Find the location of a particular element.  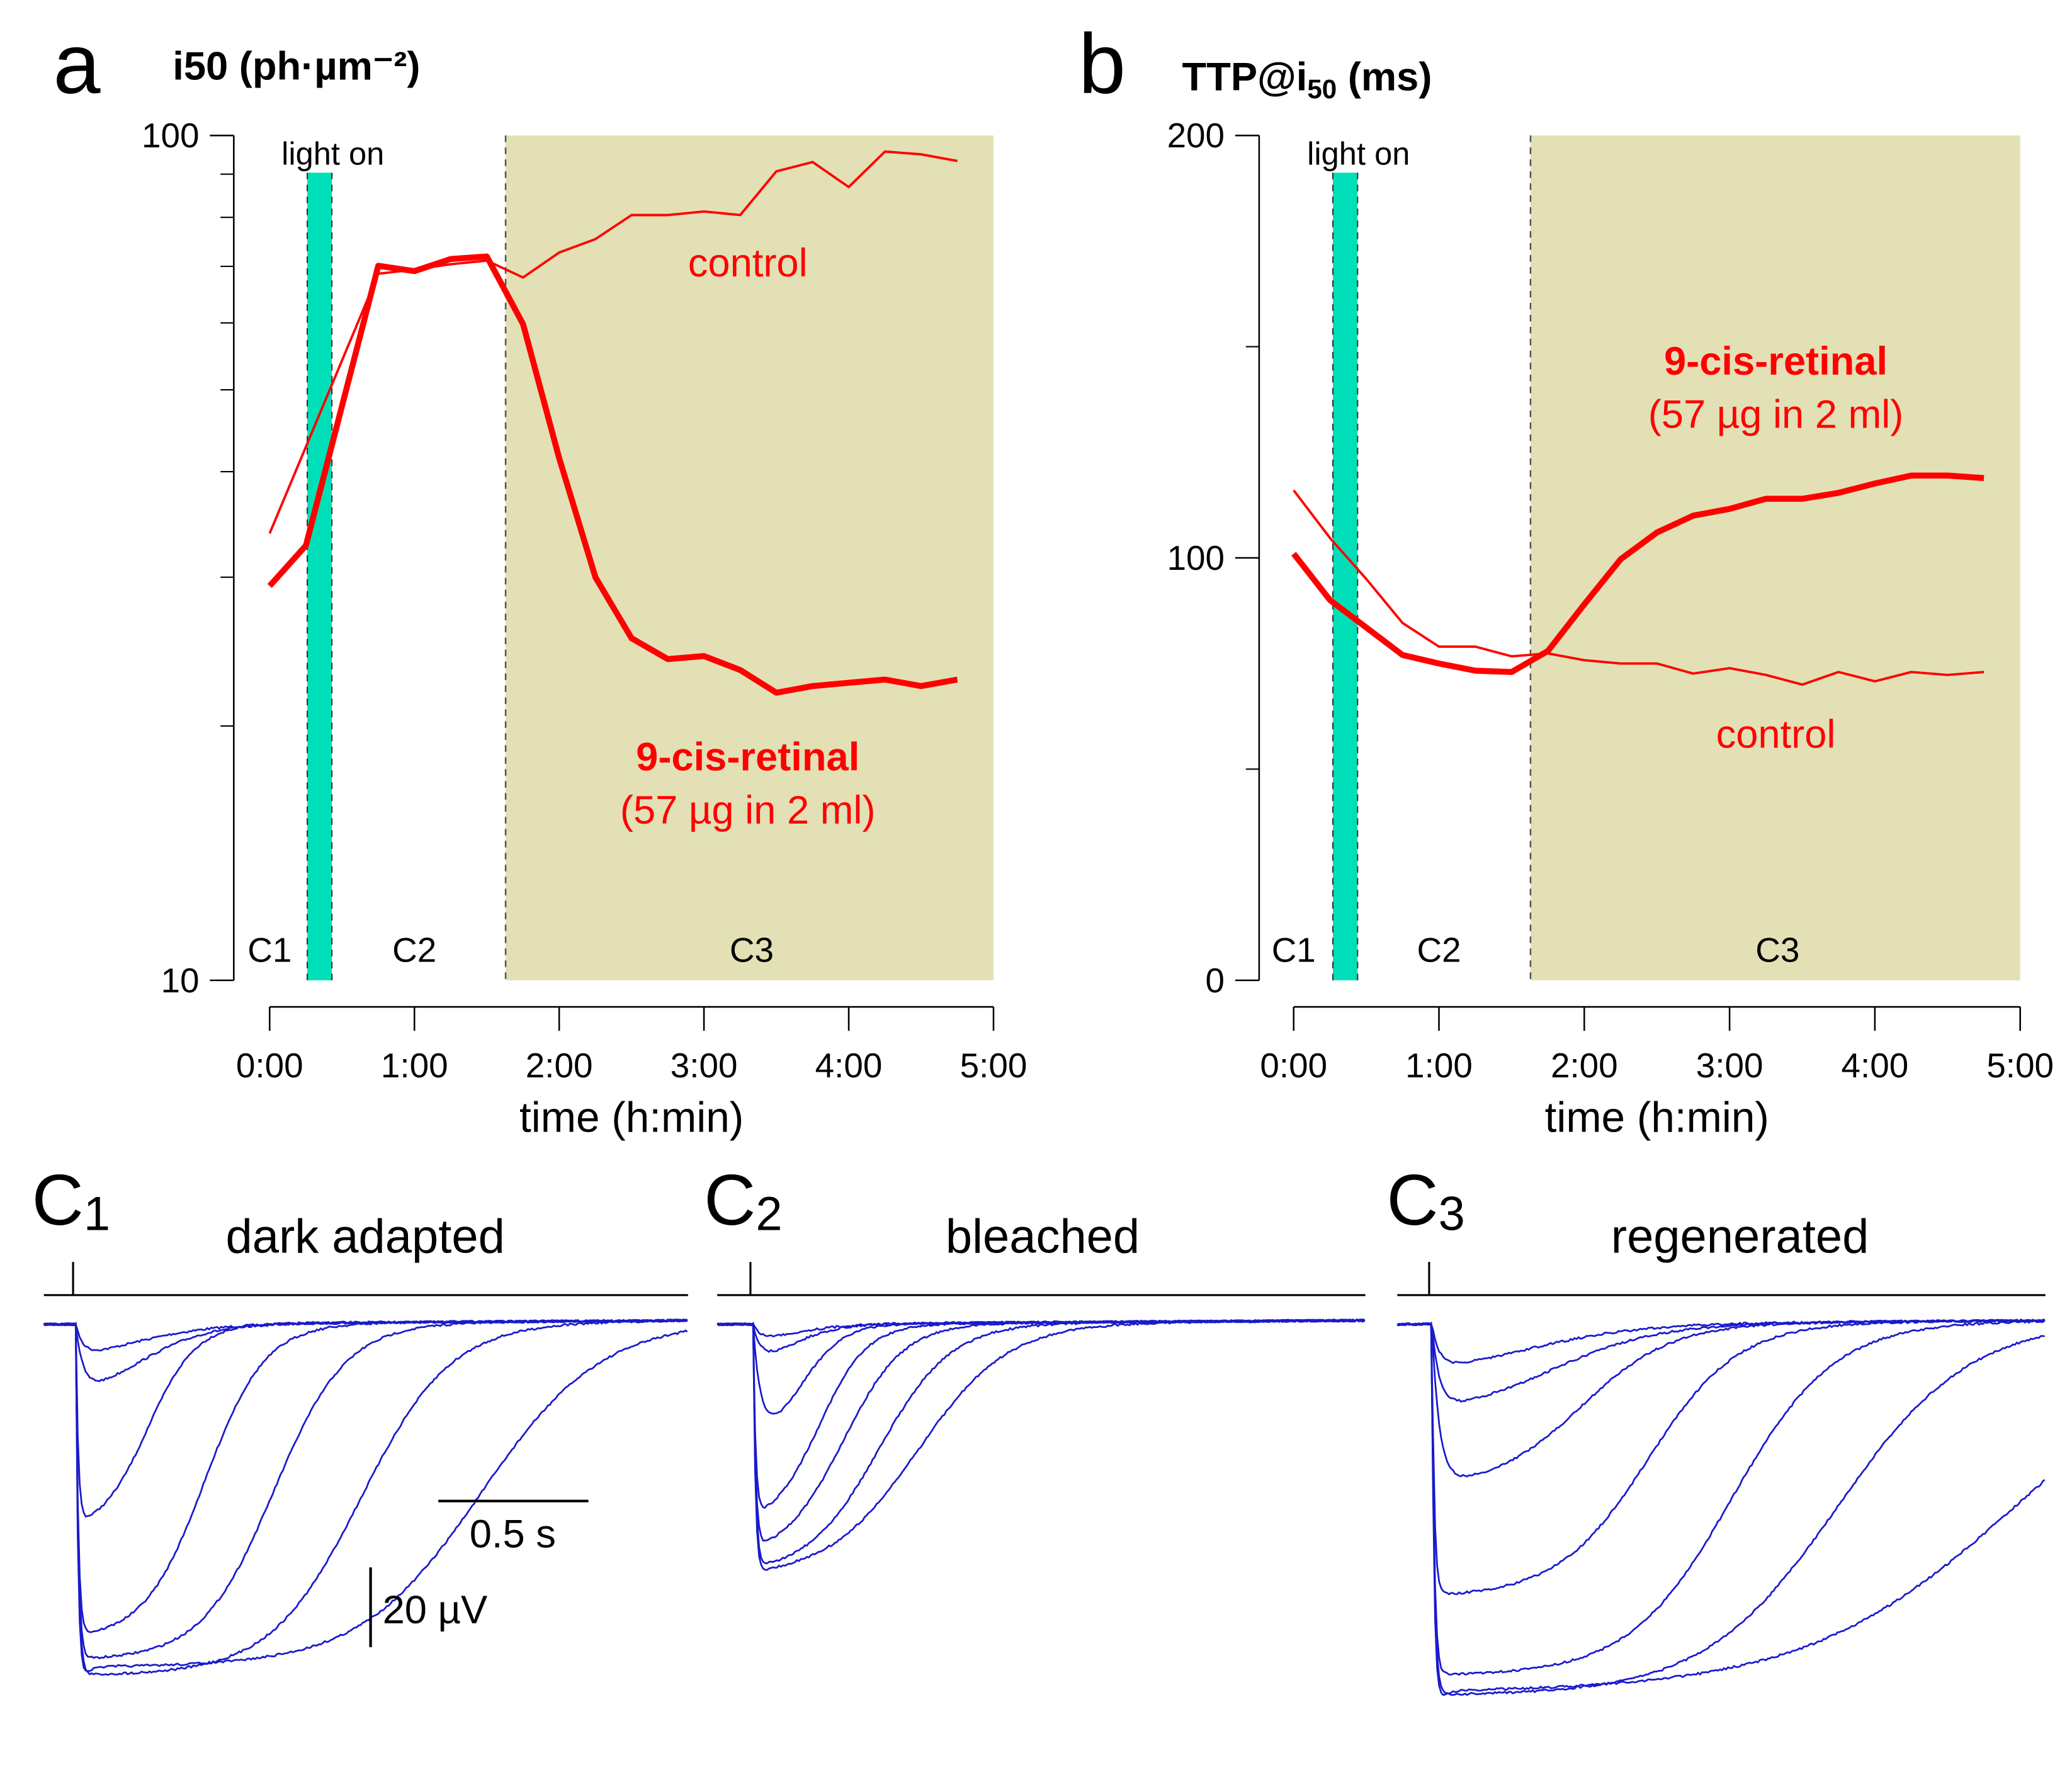

panel-label: C1 is located at coordinates (71, 1200).